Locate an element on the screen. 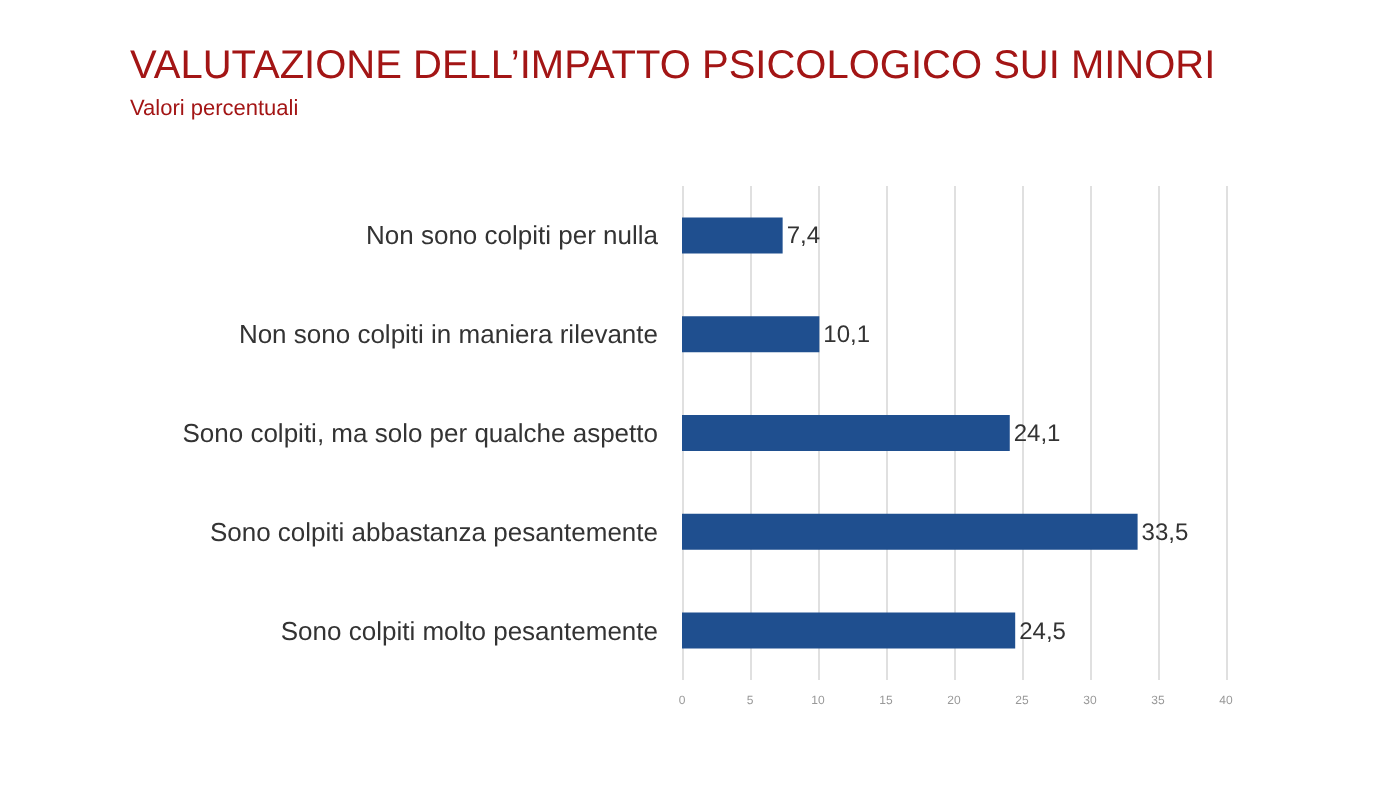 The height and width of the screenshot is (786, 1400). data-label: 24,1 is located at coordinates (1037, 433).